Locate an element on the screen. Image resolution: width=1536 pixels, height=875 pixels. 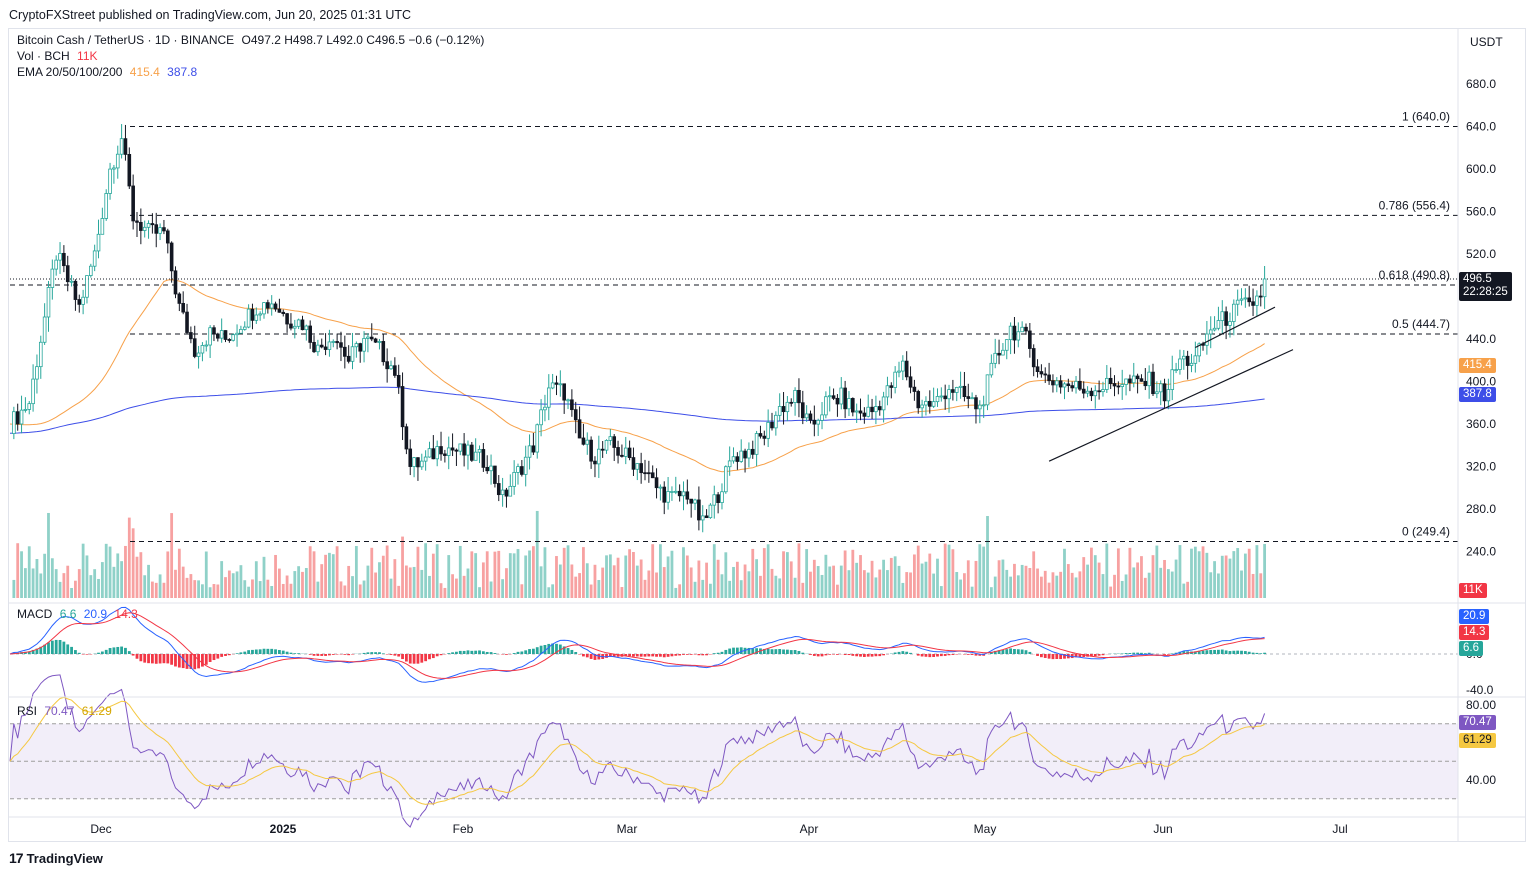
rsi-value: 70.47 is located at coordinates (59, 711).